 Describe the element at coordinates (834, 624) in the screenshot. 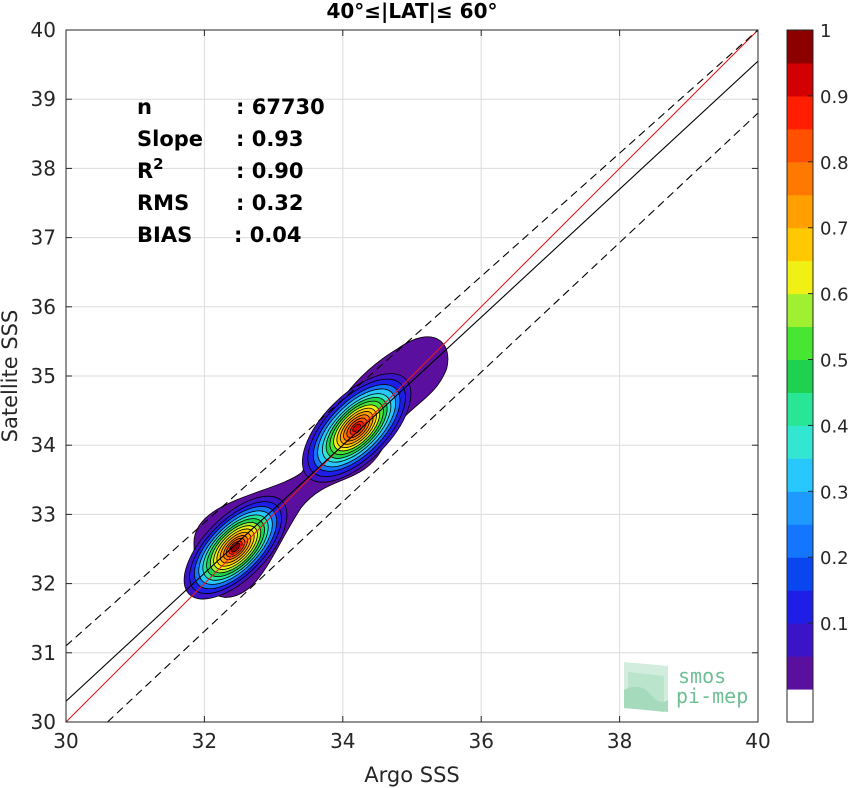

I see `colorbar-tick-label: 0.1` at that location.